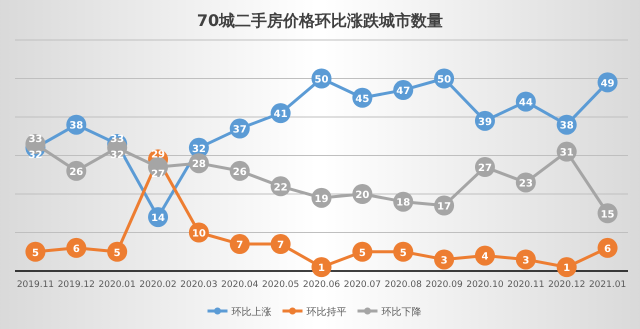 The height and width of the screenshot is (329, 640). What do you see at coordinates (117, 285) in the screenshot?
I see `x-tick-label: 2020.01` at bounding box center [117, 285].